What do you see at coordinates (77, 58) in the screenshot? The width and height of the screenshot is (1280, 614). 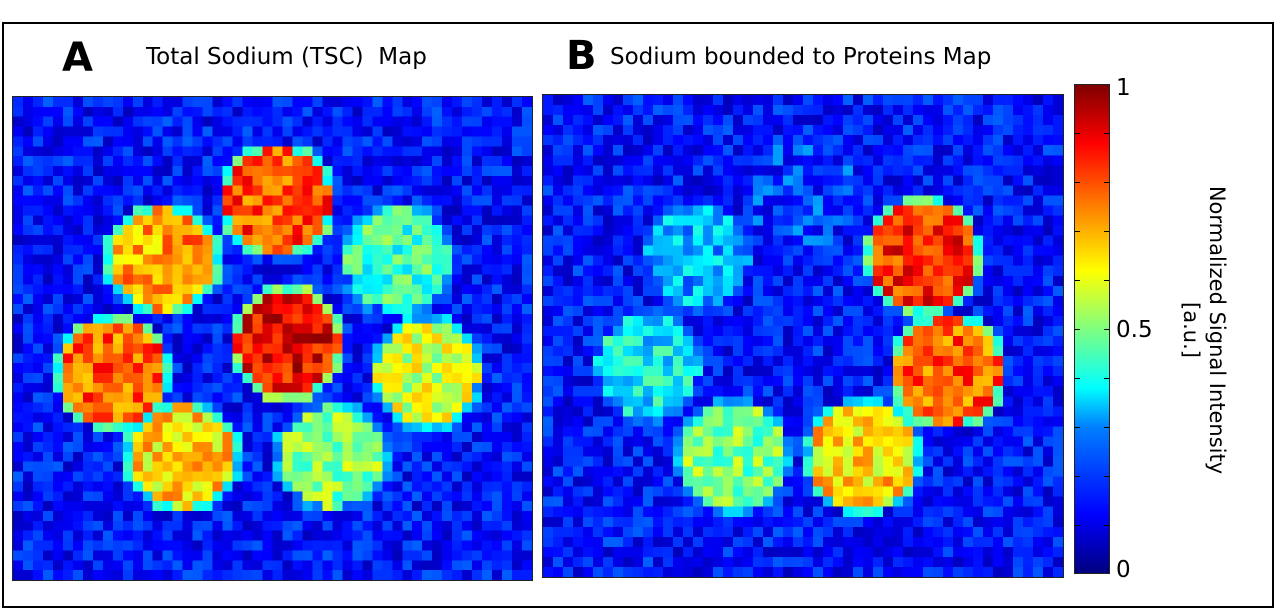 I see `panel-a-letter: A` at bounding box center [77, 58].